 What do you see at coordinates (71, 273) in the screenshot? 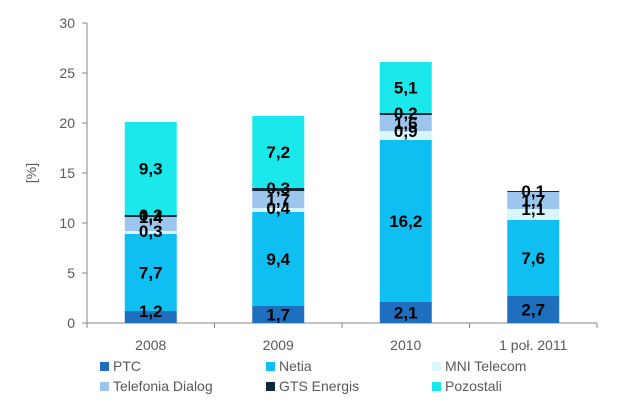
I see `y-tick-label: 5` at bounding box center [71, 273].